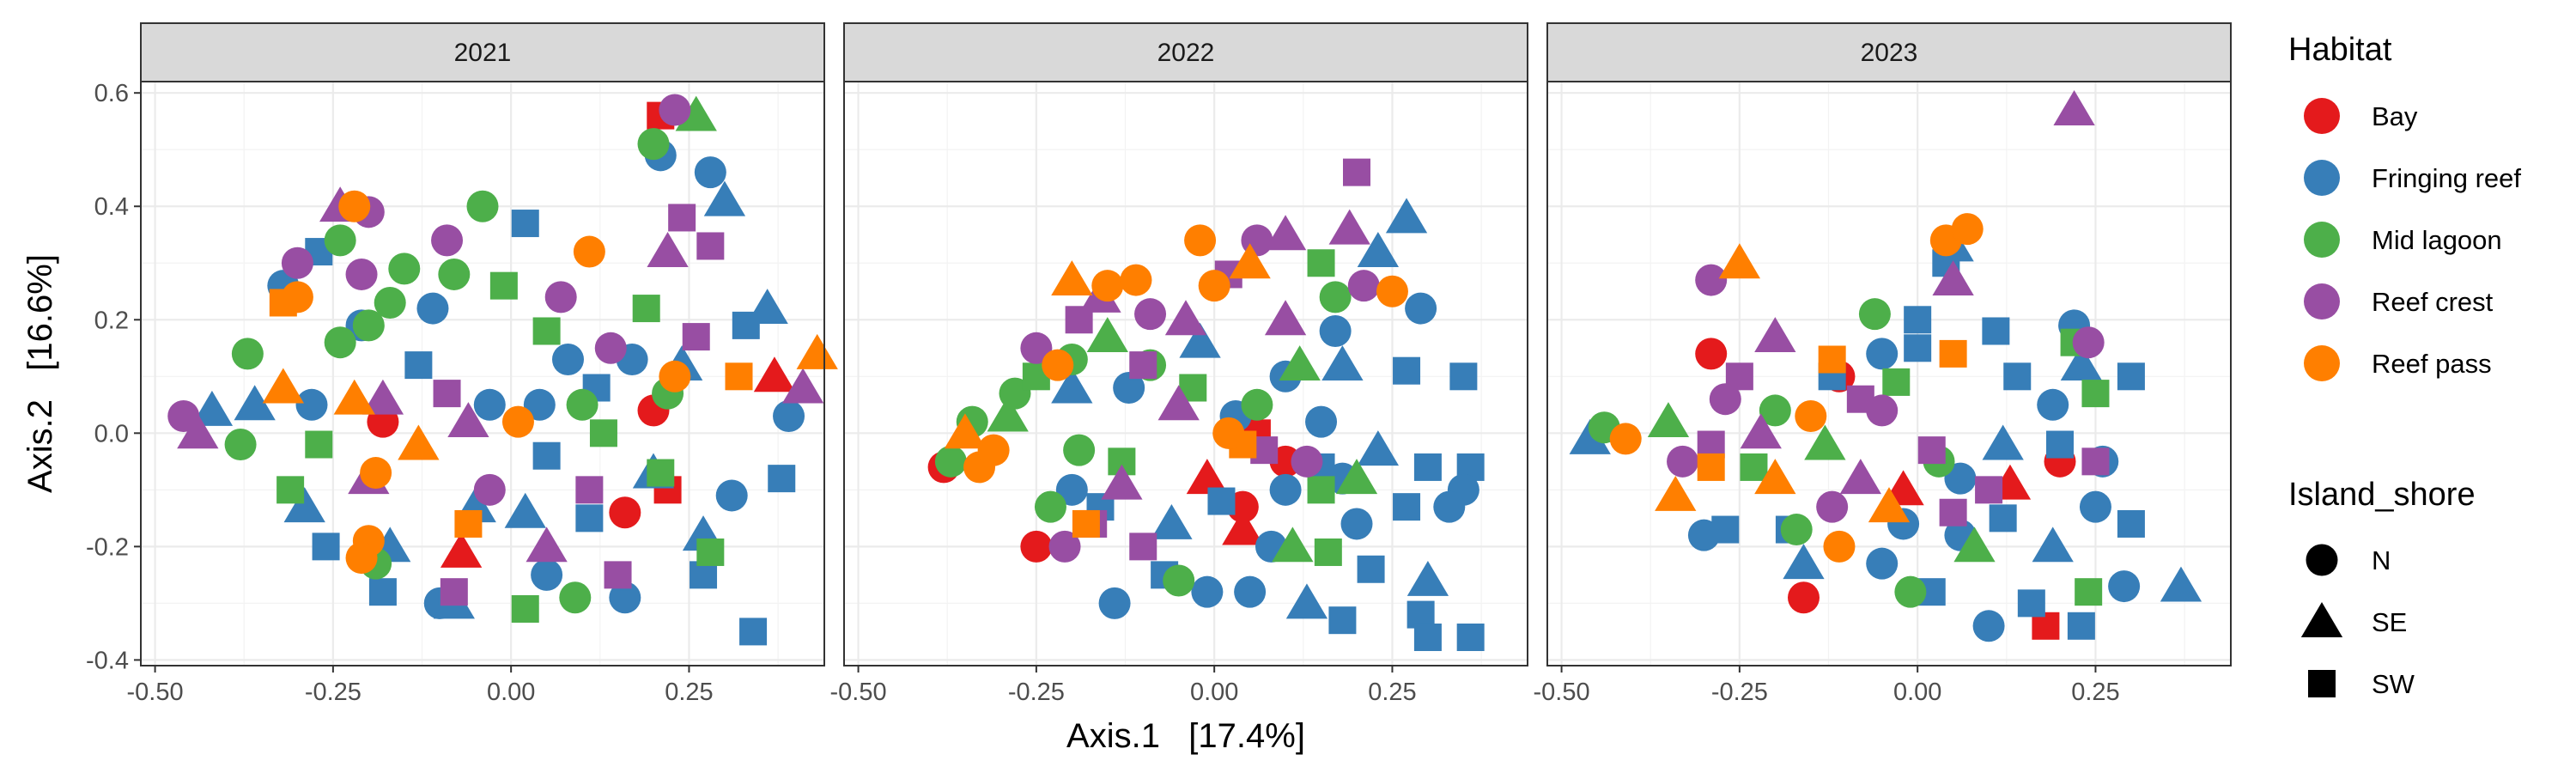 This screenshot has width=2576, height=773. I want to click on y-tick-label: -0.2, so click(107, 547).